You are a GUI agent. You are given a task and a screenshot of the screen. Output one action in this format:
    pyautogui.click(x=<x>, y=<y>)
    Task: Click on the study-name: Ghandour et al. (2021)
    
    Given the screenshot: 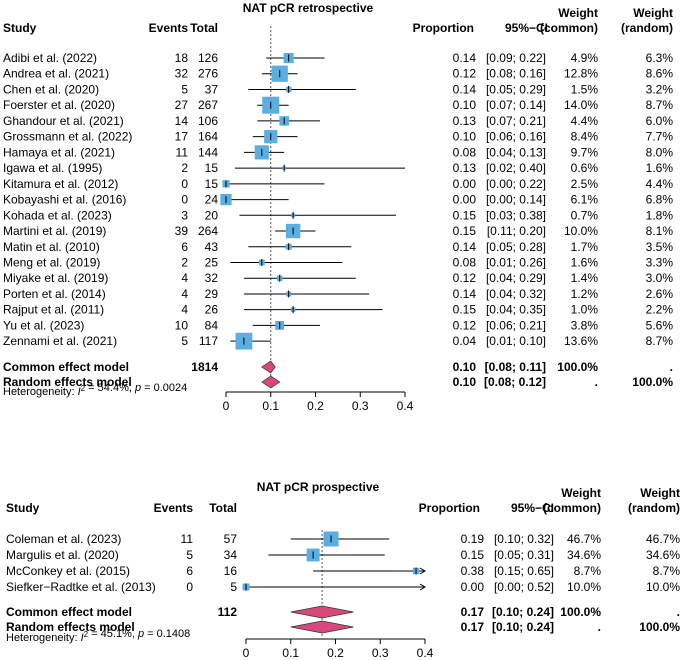 What is the action you would take?
    pyautogui.click(x=63, y=121)
    